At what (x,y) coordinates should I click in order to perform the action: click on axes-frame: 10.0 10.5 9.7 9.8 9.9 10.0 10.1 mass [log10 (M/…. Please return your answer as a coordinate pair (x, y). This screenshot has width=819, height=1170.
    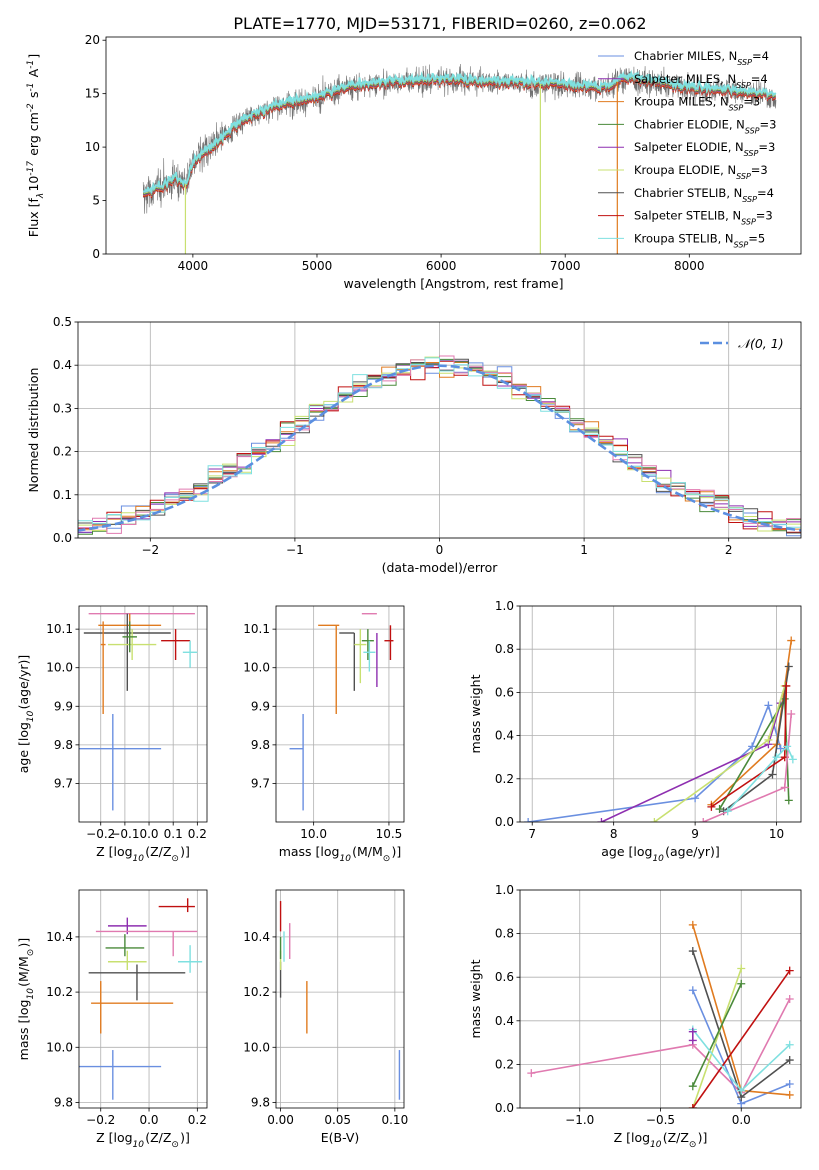
    Looking at the image, I should click on (324, 734).